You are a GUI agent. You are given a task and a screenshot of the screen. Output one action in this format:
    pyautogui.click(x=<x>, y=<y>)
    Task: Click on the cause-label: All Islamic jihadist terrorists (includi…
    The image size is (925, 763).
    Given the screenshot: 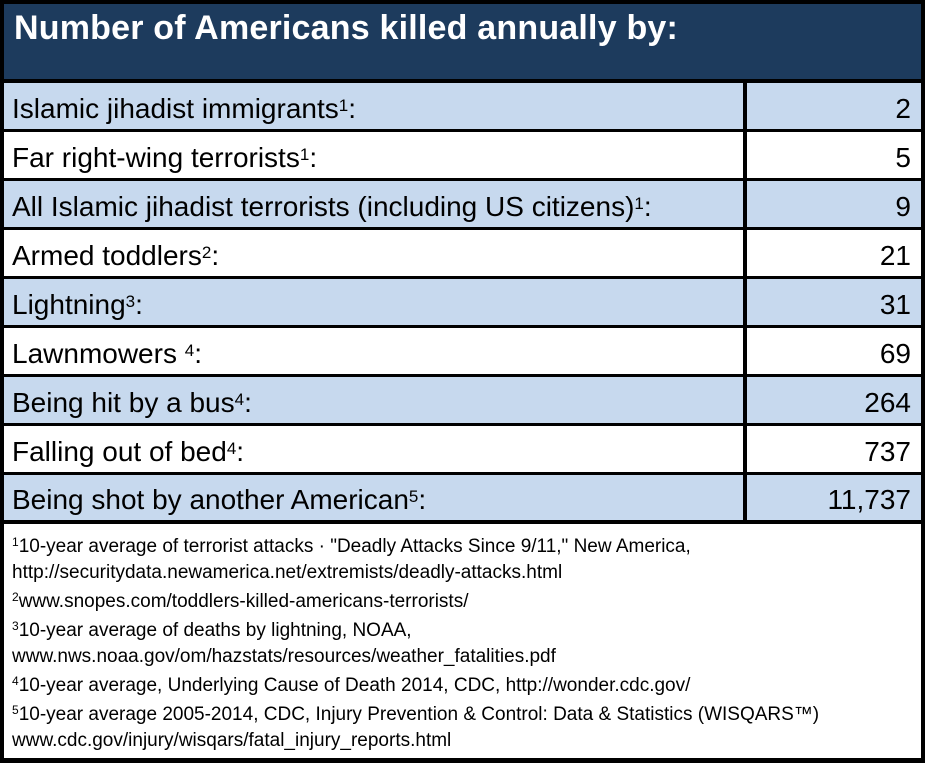 What is the action you would take?
    pyautogui.click(x=375, y=204)
    